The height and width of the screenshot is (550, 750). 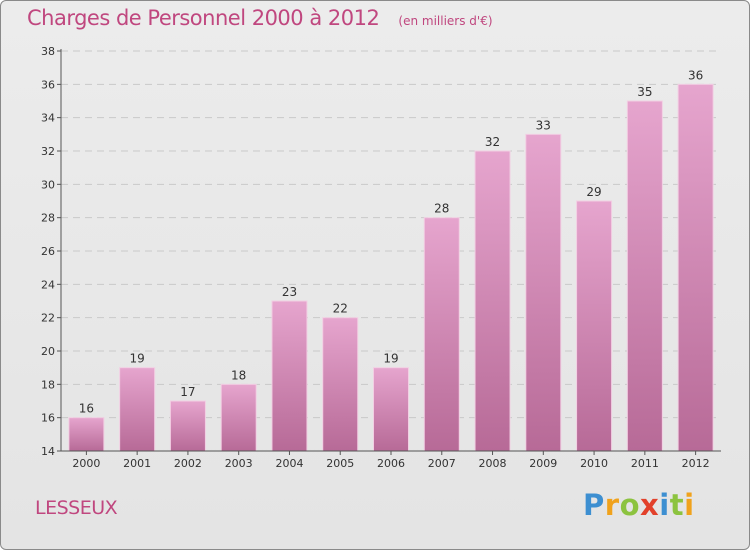 I want to click on y-tick-label: 18, so click(x=48, y=384).